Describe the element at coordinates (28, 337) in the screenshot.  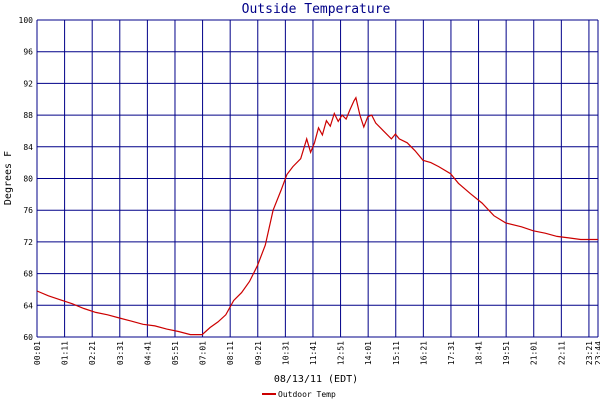
I see `y-tick-label: 60` at that location.